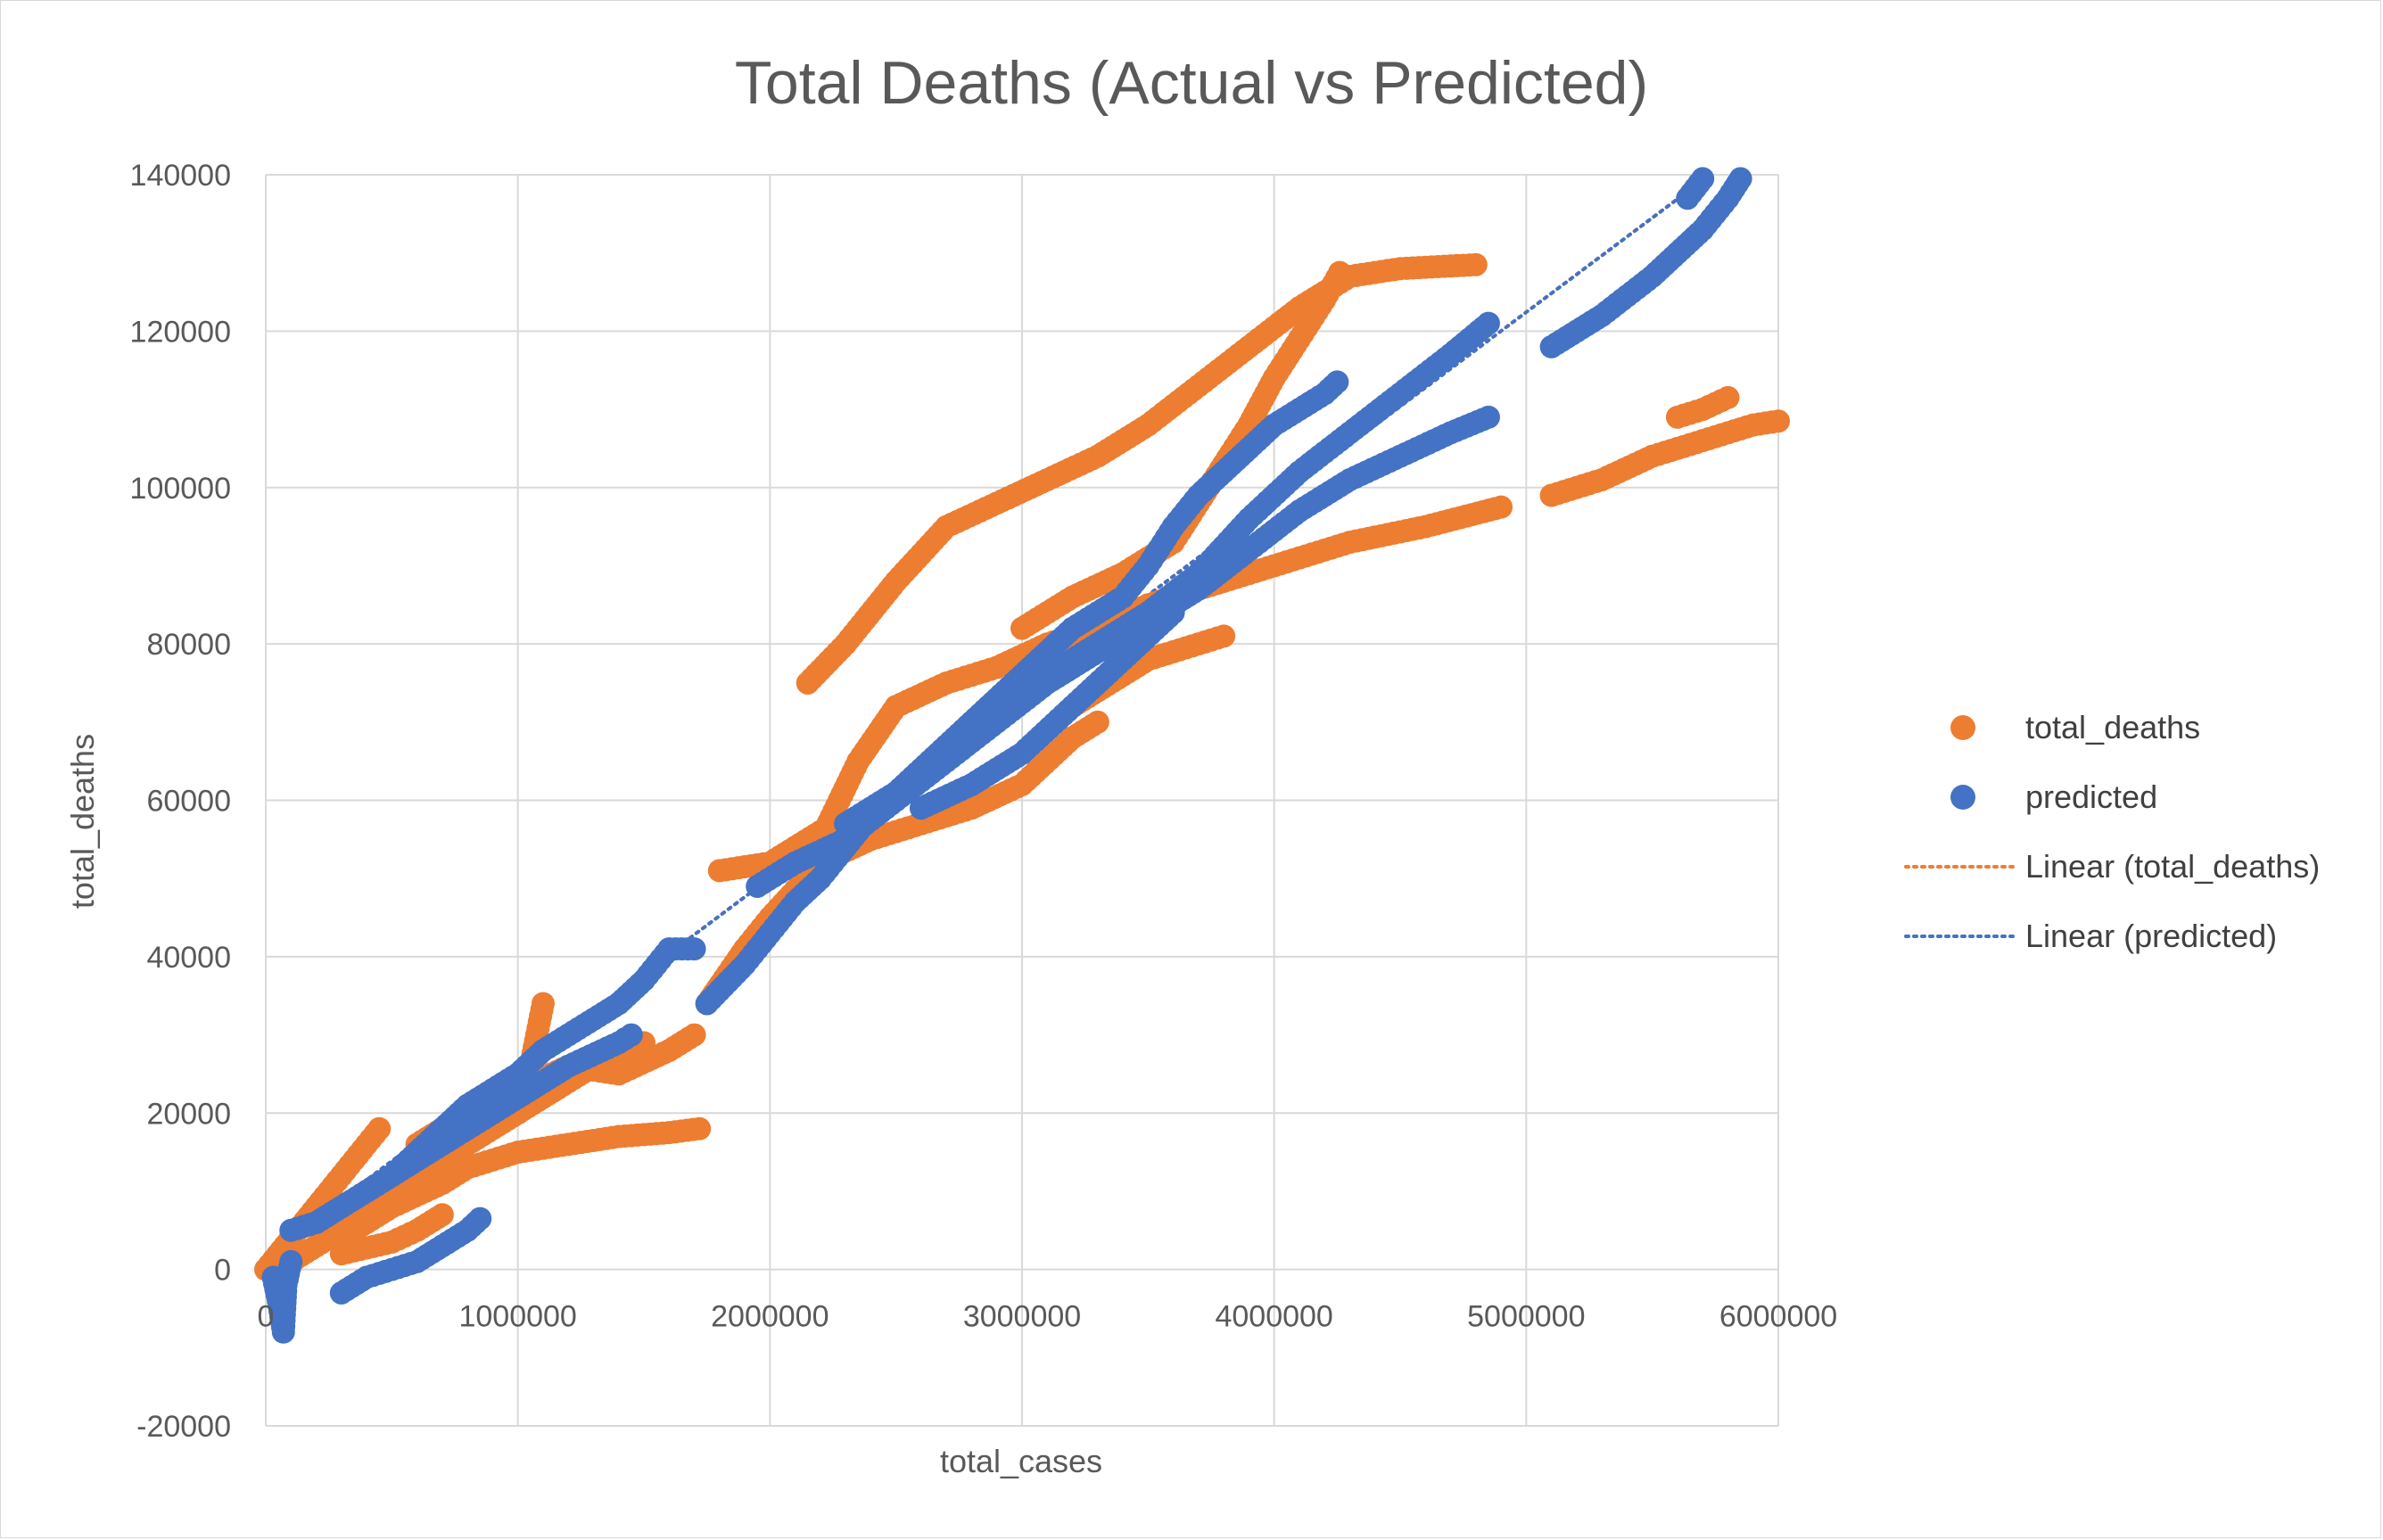 This screenshot has height=1540, width=2383. Describe the element at coordinates (183, 1427) in the screenshot. I see `y-tick-label: -20000` at that location.